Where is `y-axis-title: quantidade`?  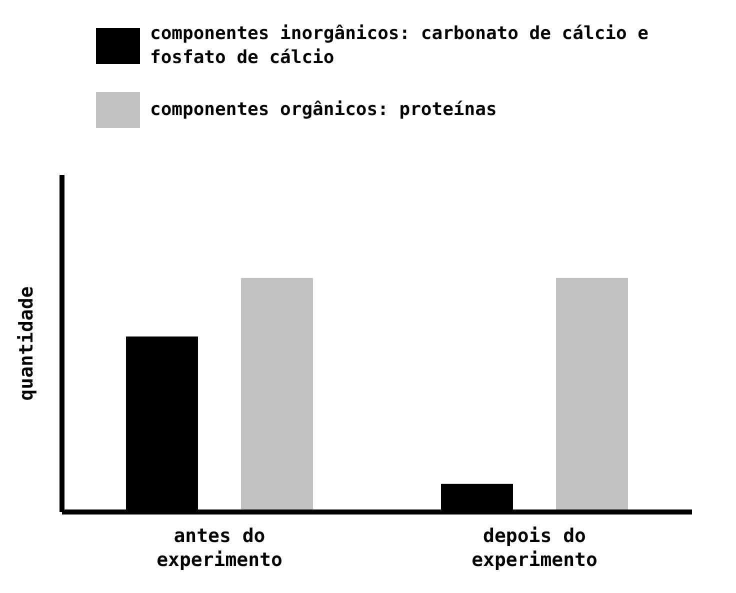 y-axis-title: quantidade is located at coordinates (27, 343).